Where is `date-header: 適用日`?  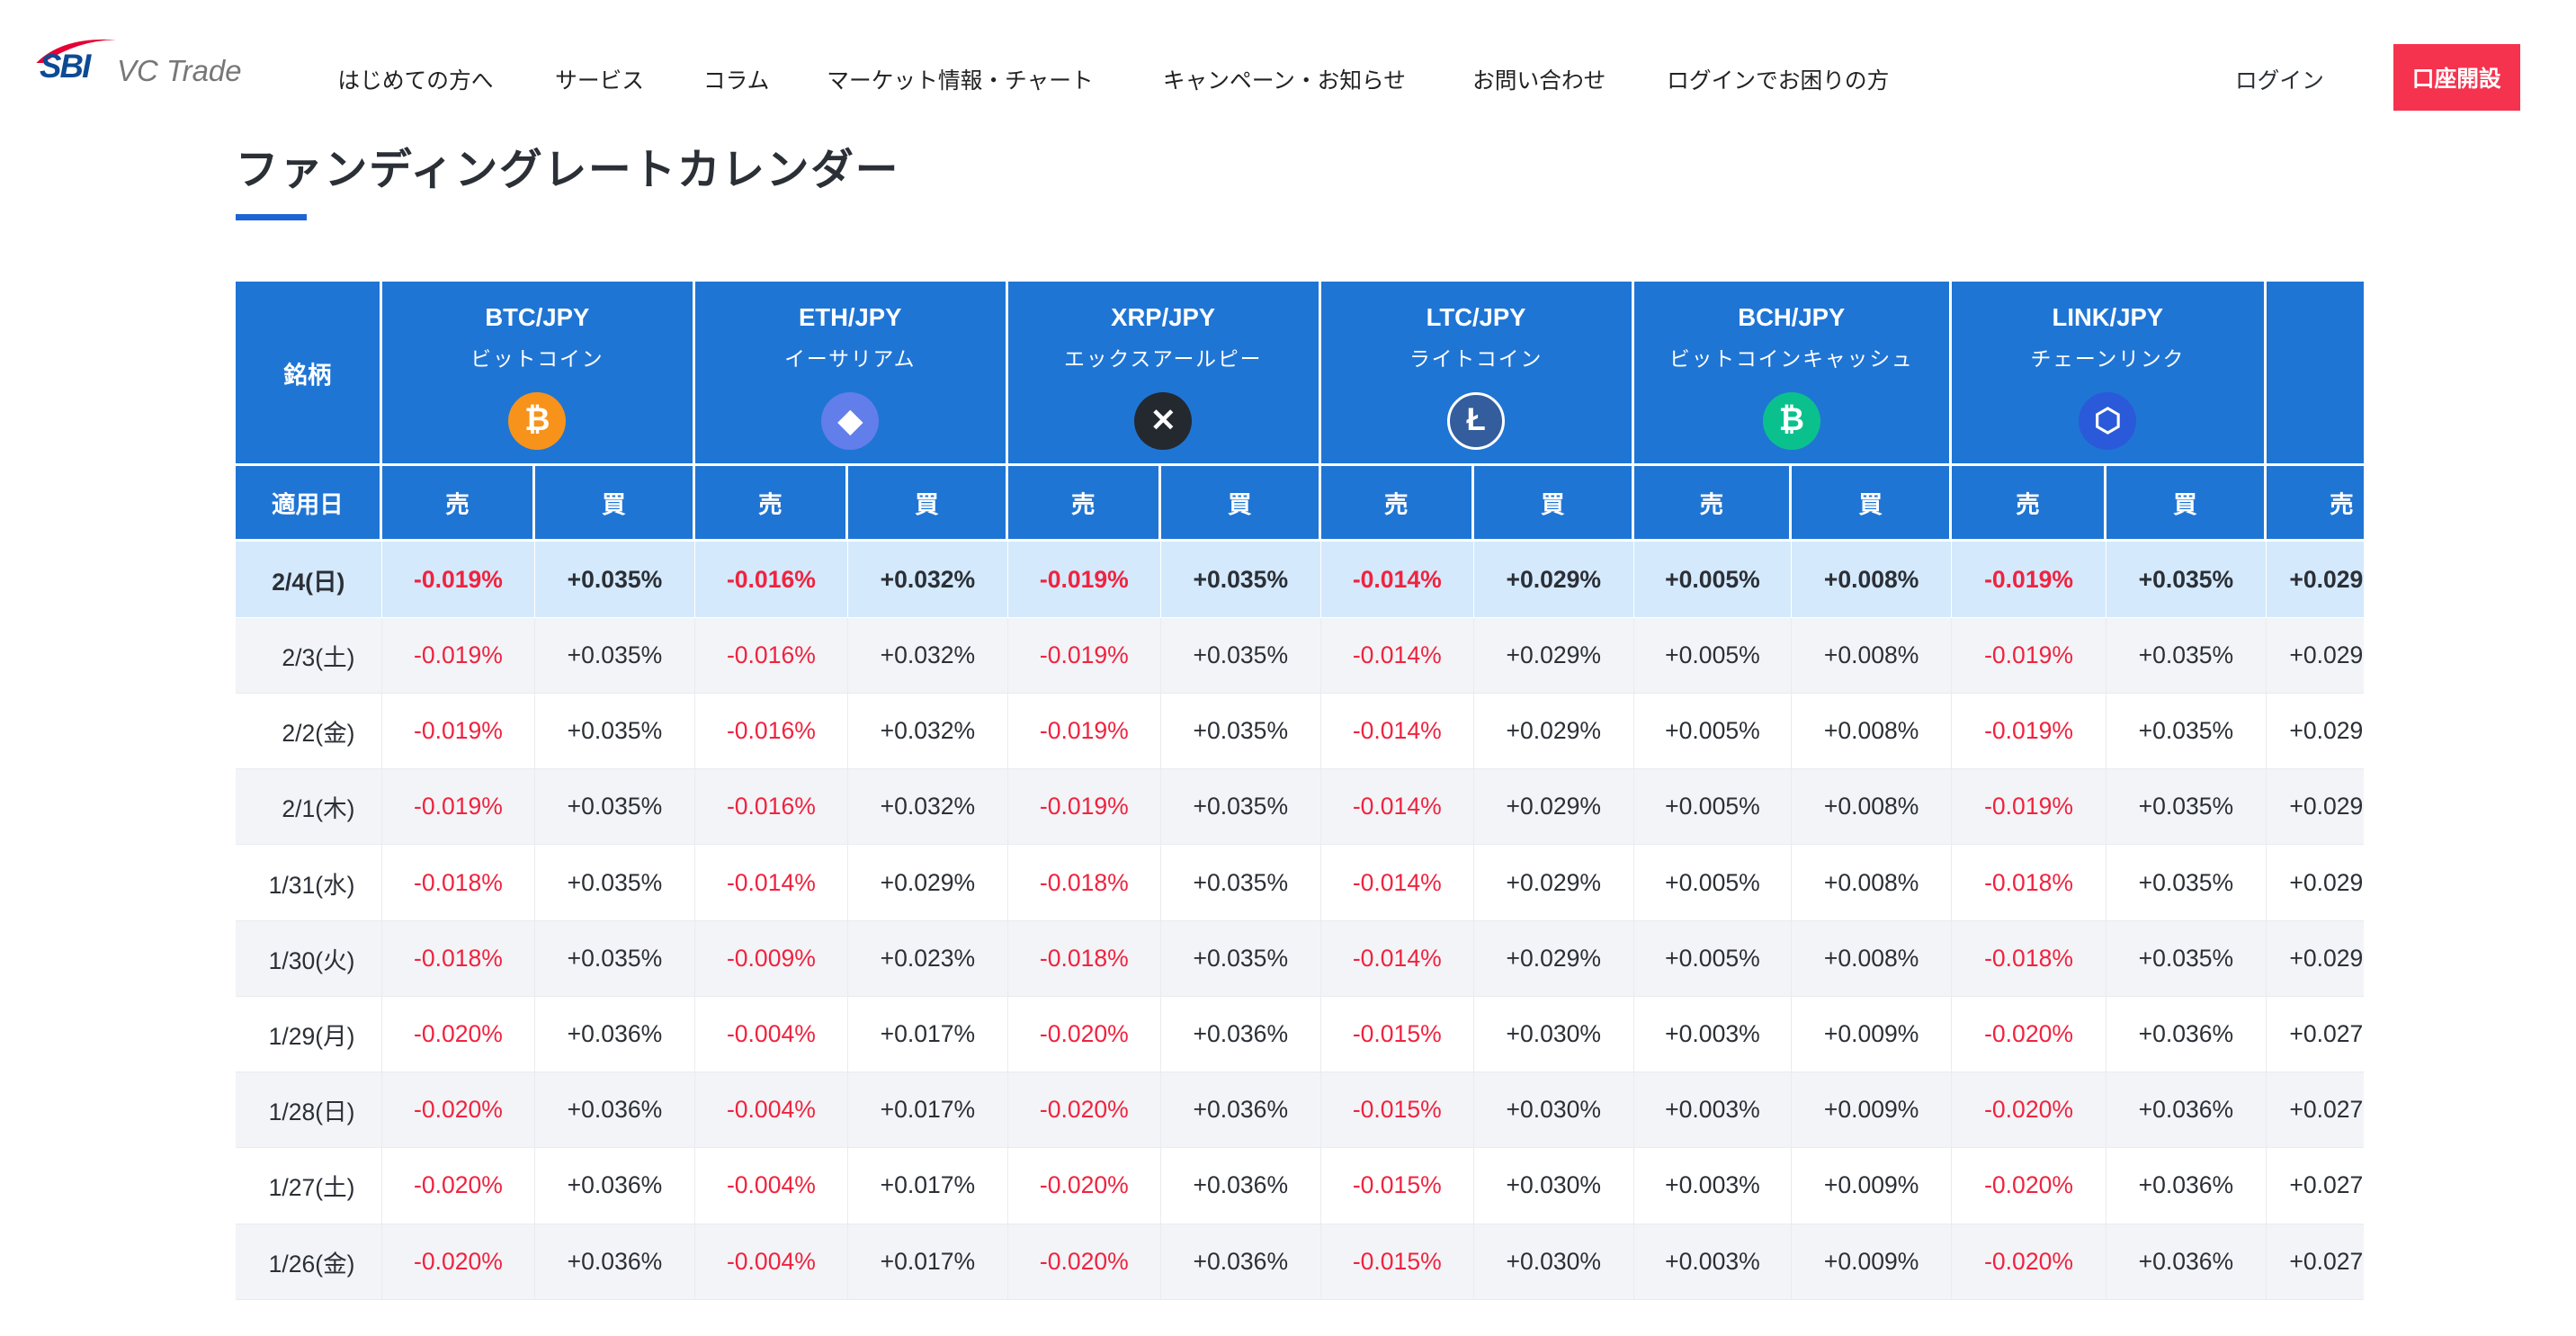
date-header: 適用日 is located at coordinates (308, 504).